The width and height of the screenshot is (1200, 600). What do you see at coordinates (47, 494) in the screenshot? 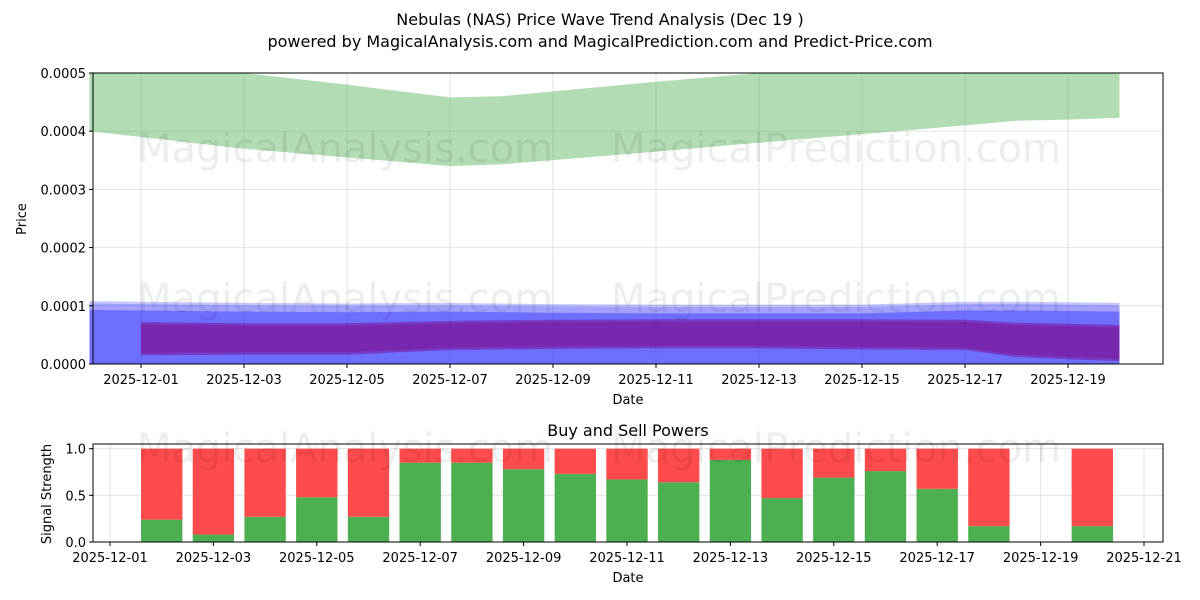
I see `signal-y-label: Signal Strength` at bounding box center [47, 494].